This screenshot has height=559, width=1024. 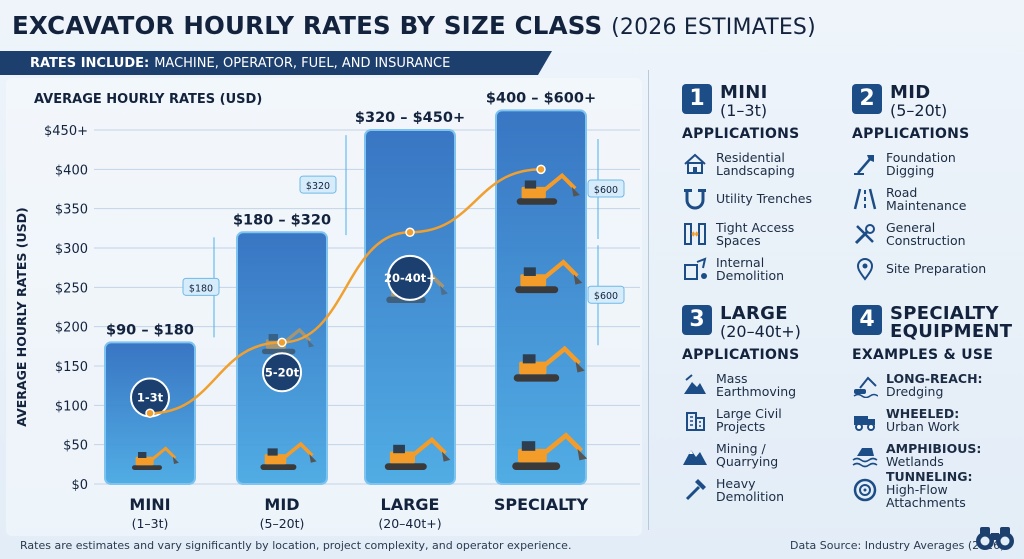 I want to click on list-item-text: Mass Earthmoving, so click(x=771, y=385).